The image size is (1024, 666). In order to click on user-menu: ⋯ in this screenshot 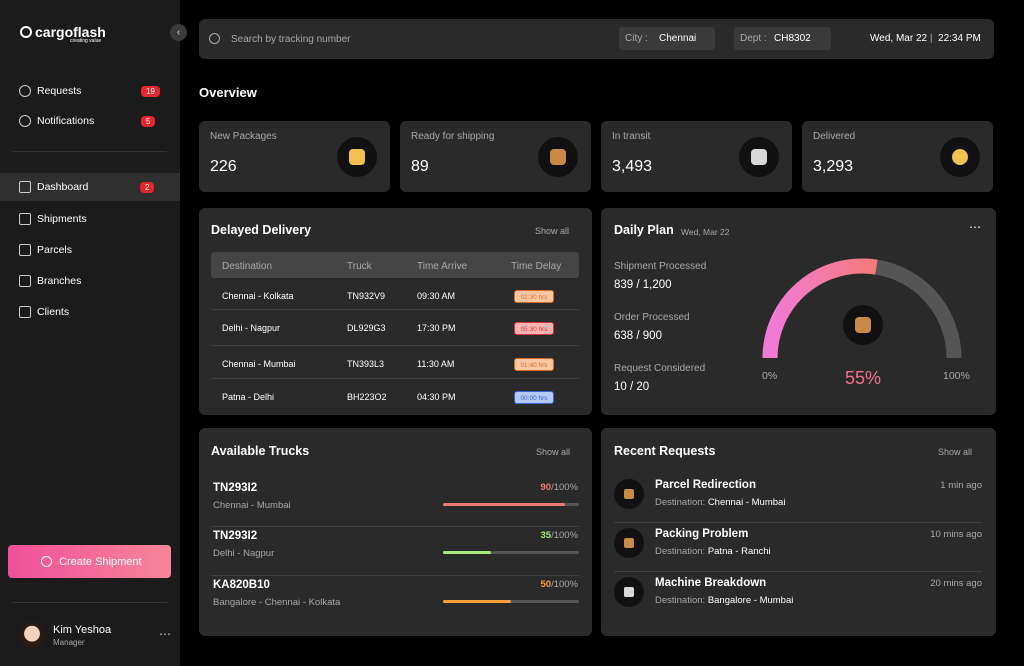, I will do `click(165, 634)`.